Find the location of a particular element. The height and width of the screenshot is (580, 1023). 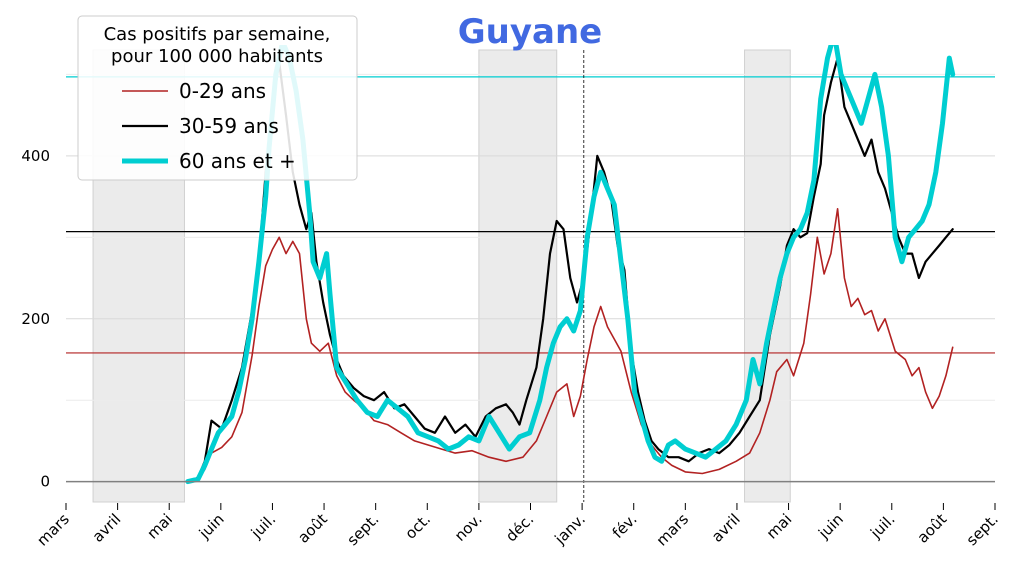

x-tick-label-0: mars is located at coordinates (53, 530).